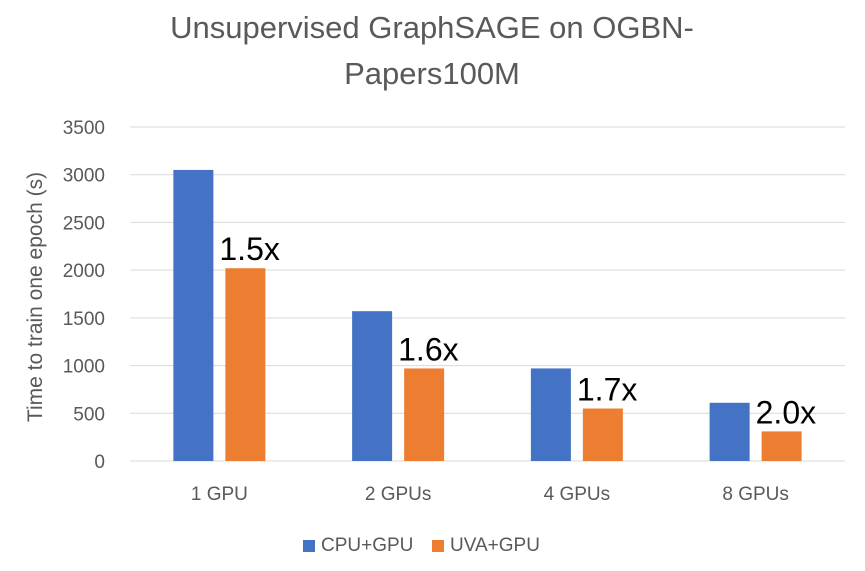  What do you see at coordinates (607, 390) in the screenshot?
I see `speedup-label: 1.7x` at bounding box center [607, 390].